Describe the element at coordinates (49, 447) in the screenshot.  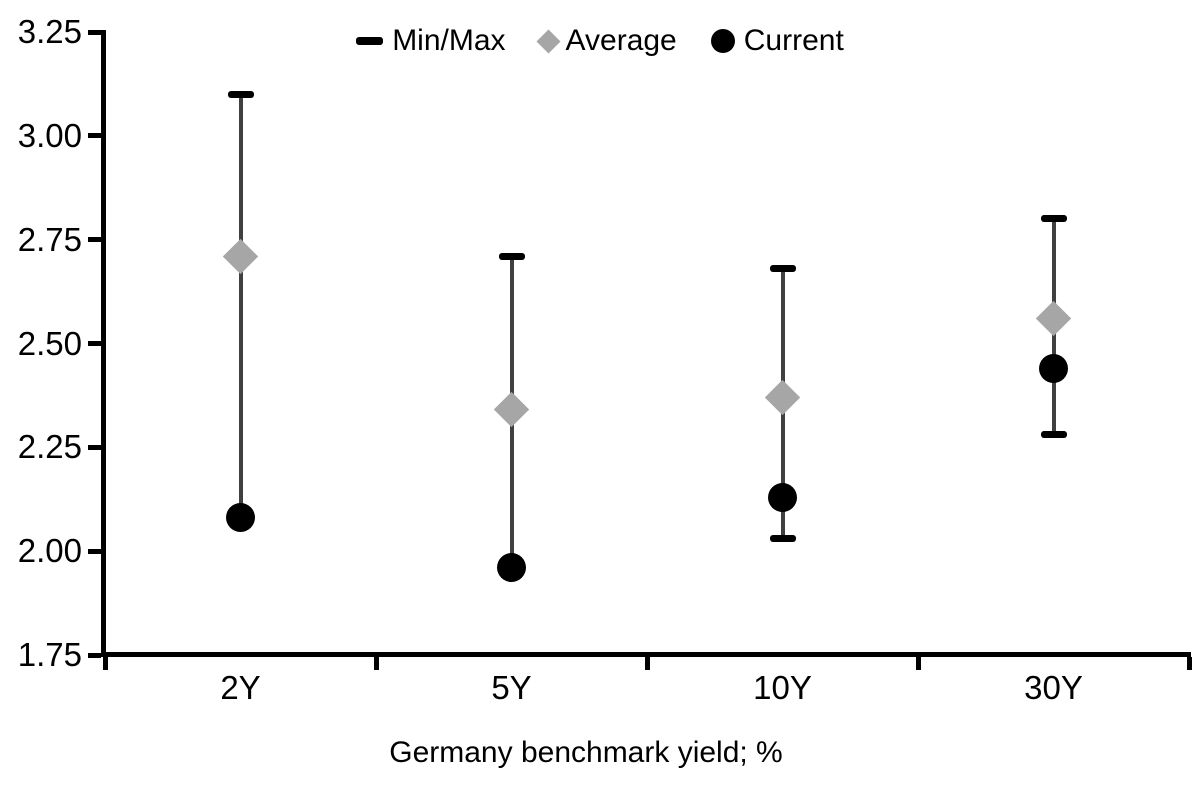
I see `y-tick-label: 2.25` at that location.